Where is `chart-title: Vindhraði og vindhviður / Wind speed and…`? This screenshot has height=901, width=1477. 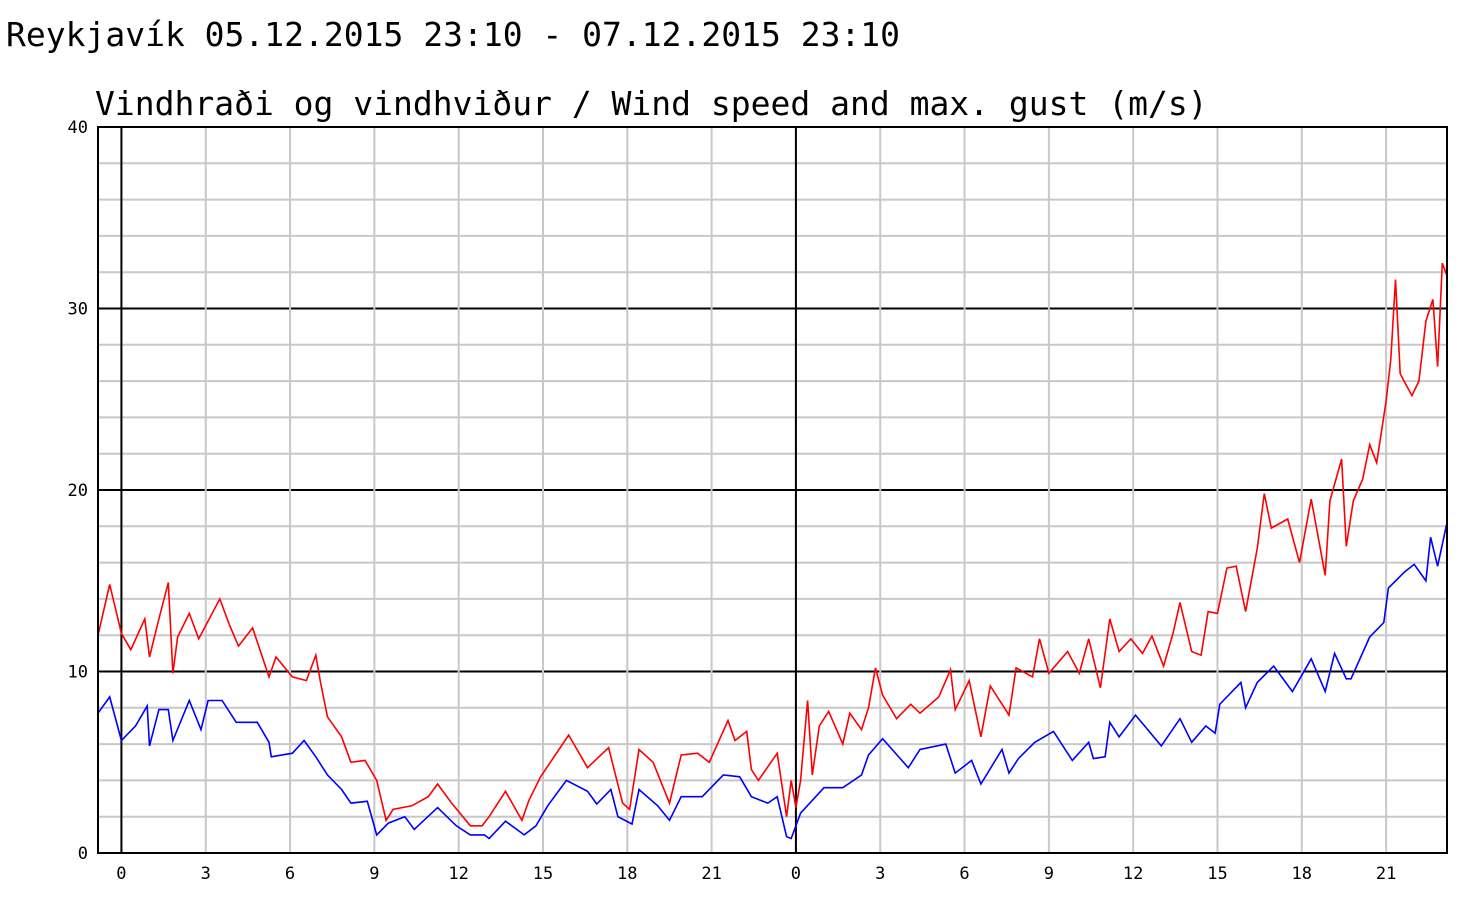
chart-title: Vindhraði og vindhviður / Wind speed and… is located at coordinates (651, 103).